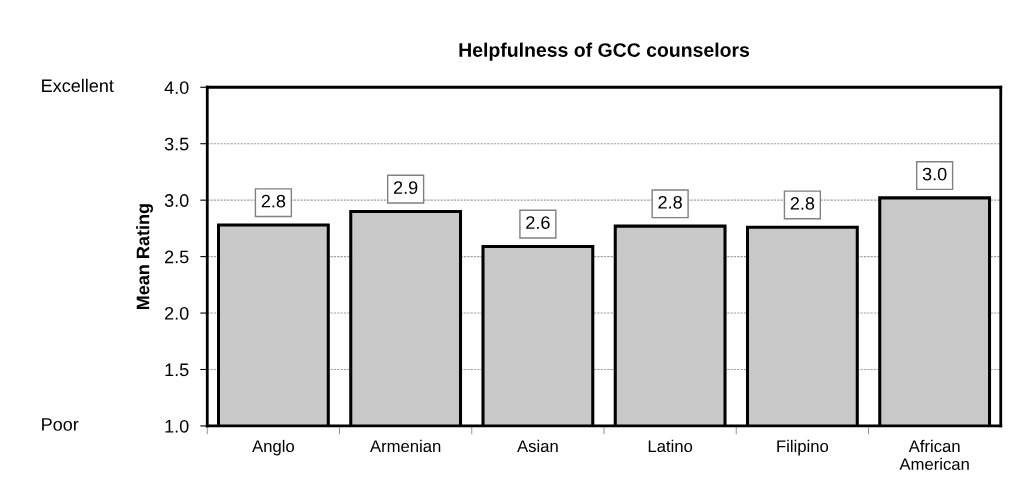 Image resolution: width=1016 pixels, height=493 pixels. I want to click on chart-title: Helpfulness of GCC counselors, so click(604, 51).